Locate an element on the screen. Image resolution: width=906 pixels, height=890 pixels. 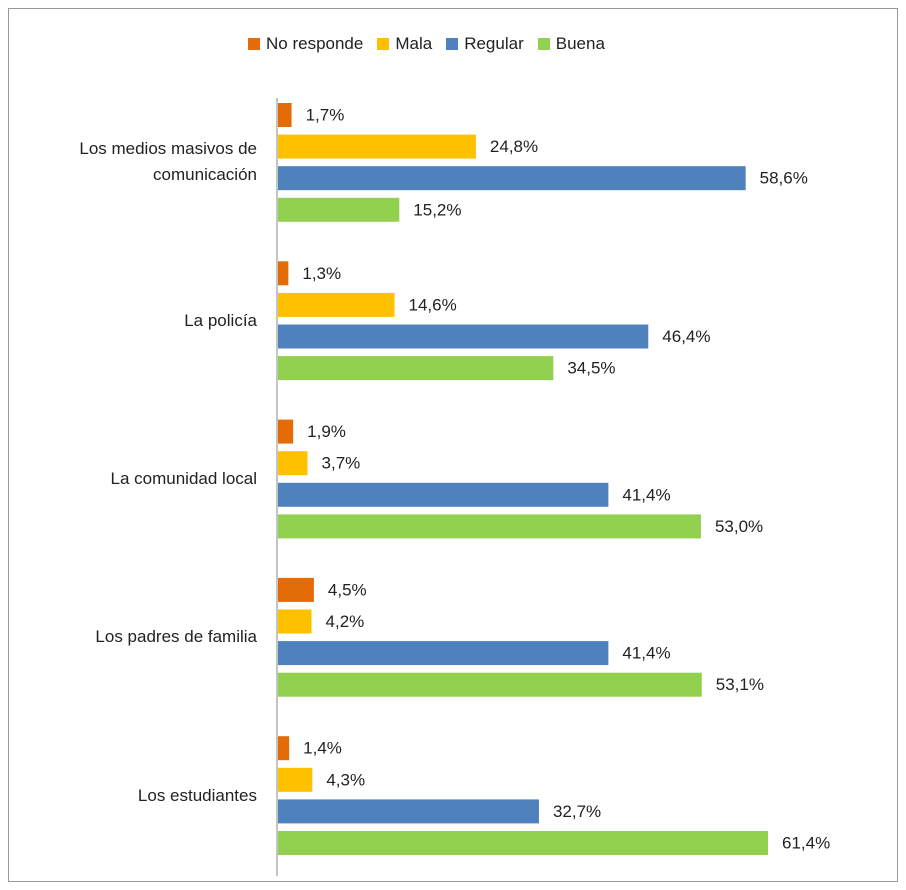
legend-item: Mala is located at coordinates (404, 44).